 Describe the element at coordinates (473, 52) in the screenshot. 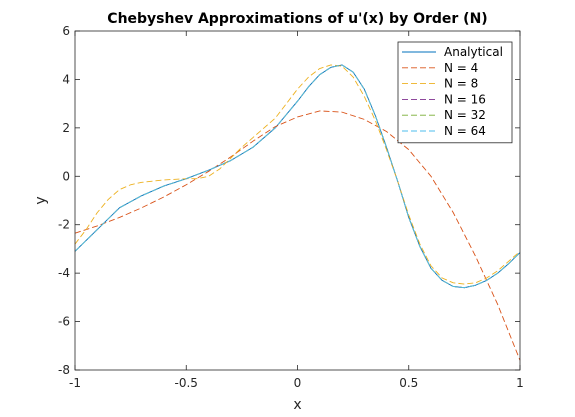

I see `legend-label-0: Analytical` at that location.